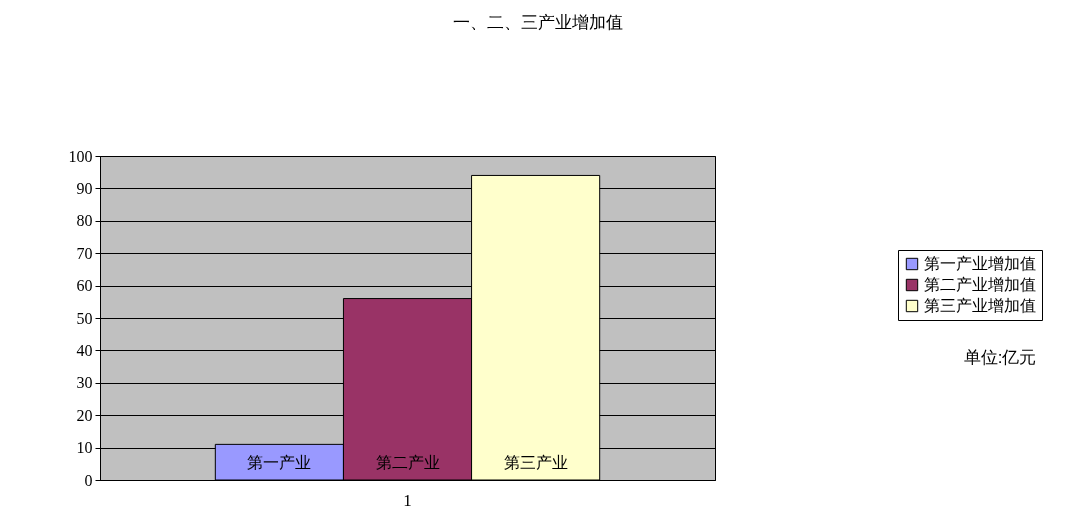 The height and width of the screenshot is (532, 1071). Describe the element at coordinates (407, 462) in the screenshot. I see `data-label: 第二产业` at that location.